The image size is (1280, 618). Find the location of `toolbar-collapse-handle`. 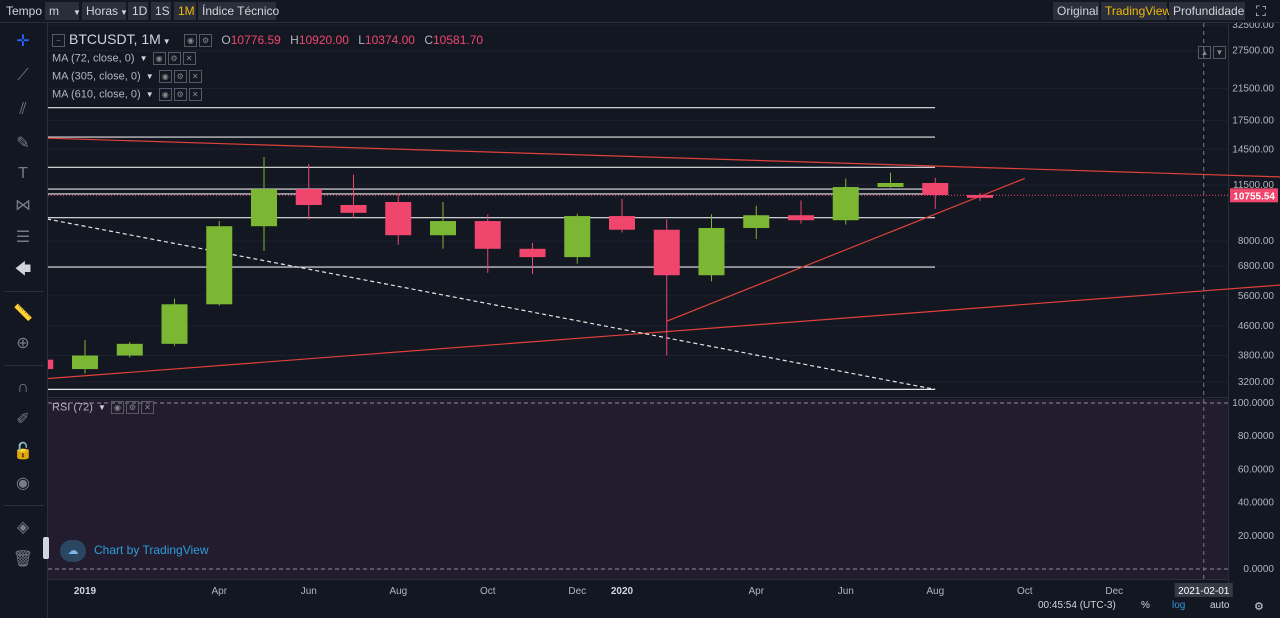

toolbar-collapse-handle is located at coordinates (46, 548).